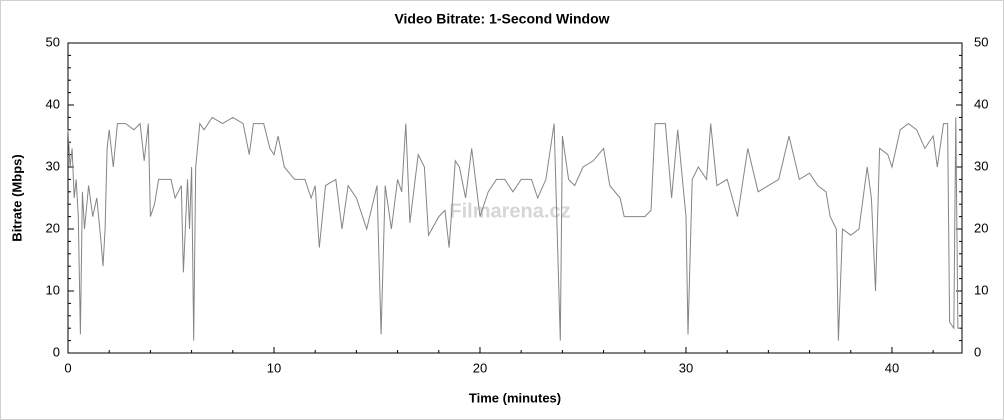 This screenshot has height=420, width=1004. What do you see at coordinates (53, 103) in the screenshot?
I see `y-tick-label: 40` at bounding box center [53, 103].